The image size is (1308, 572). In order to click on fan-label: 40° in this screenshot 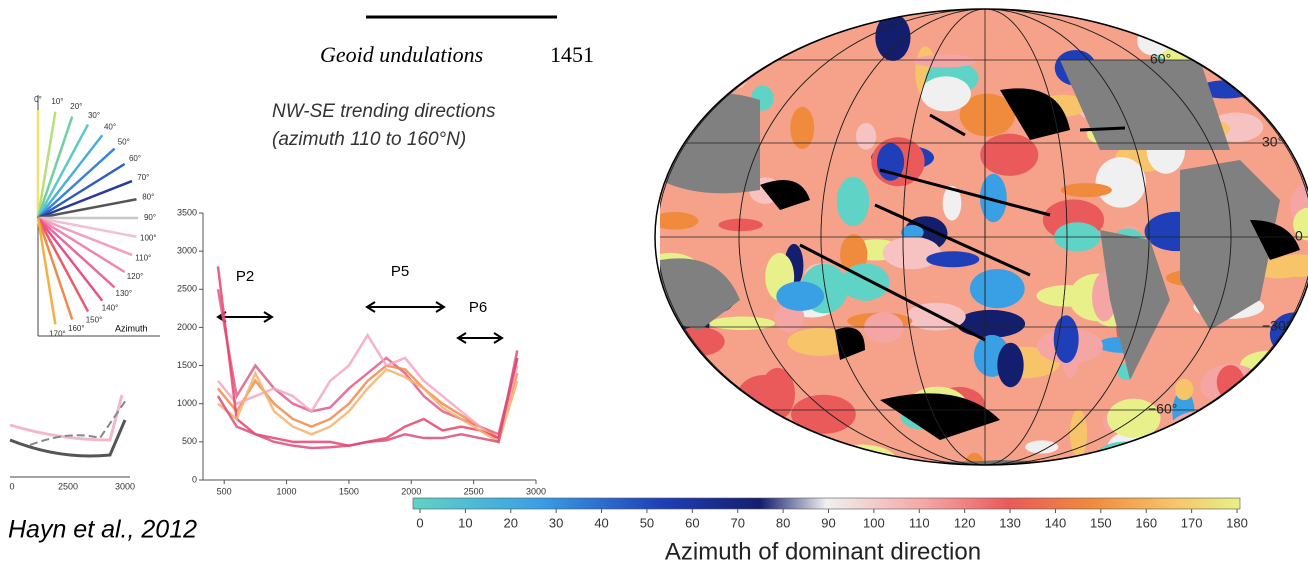, I will do `click(110, 127)`.